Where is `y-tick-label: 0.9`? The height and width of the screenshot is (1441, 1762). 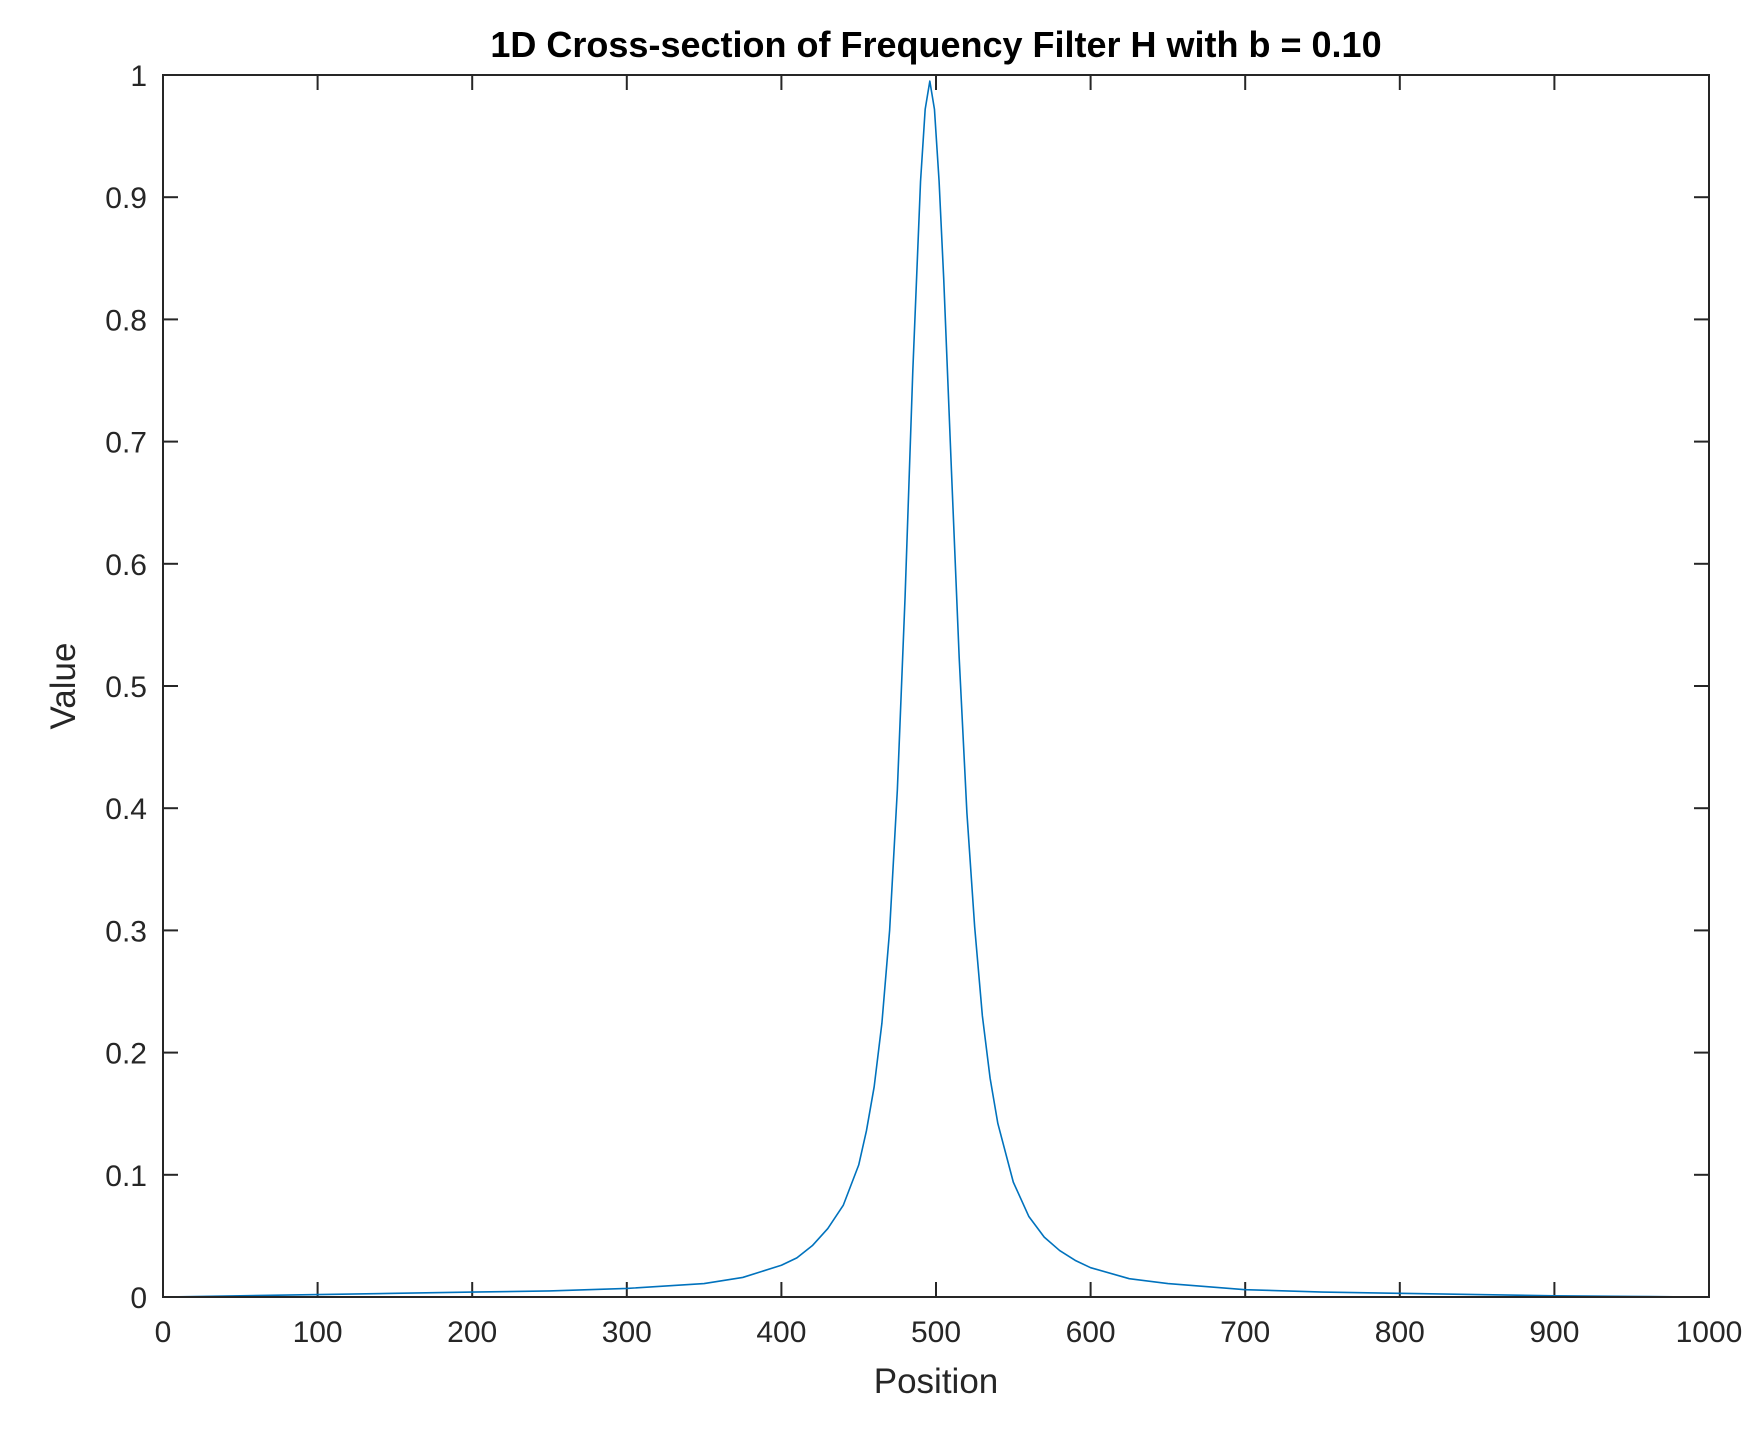 y-tick-label: 0.9 is located at coordinates (126, 198).